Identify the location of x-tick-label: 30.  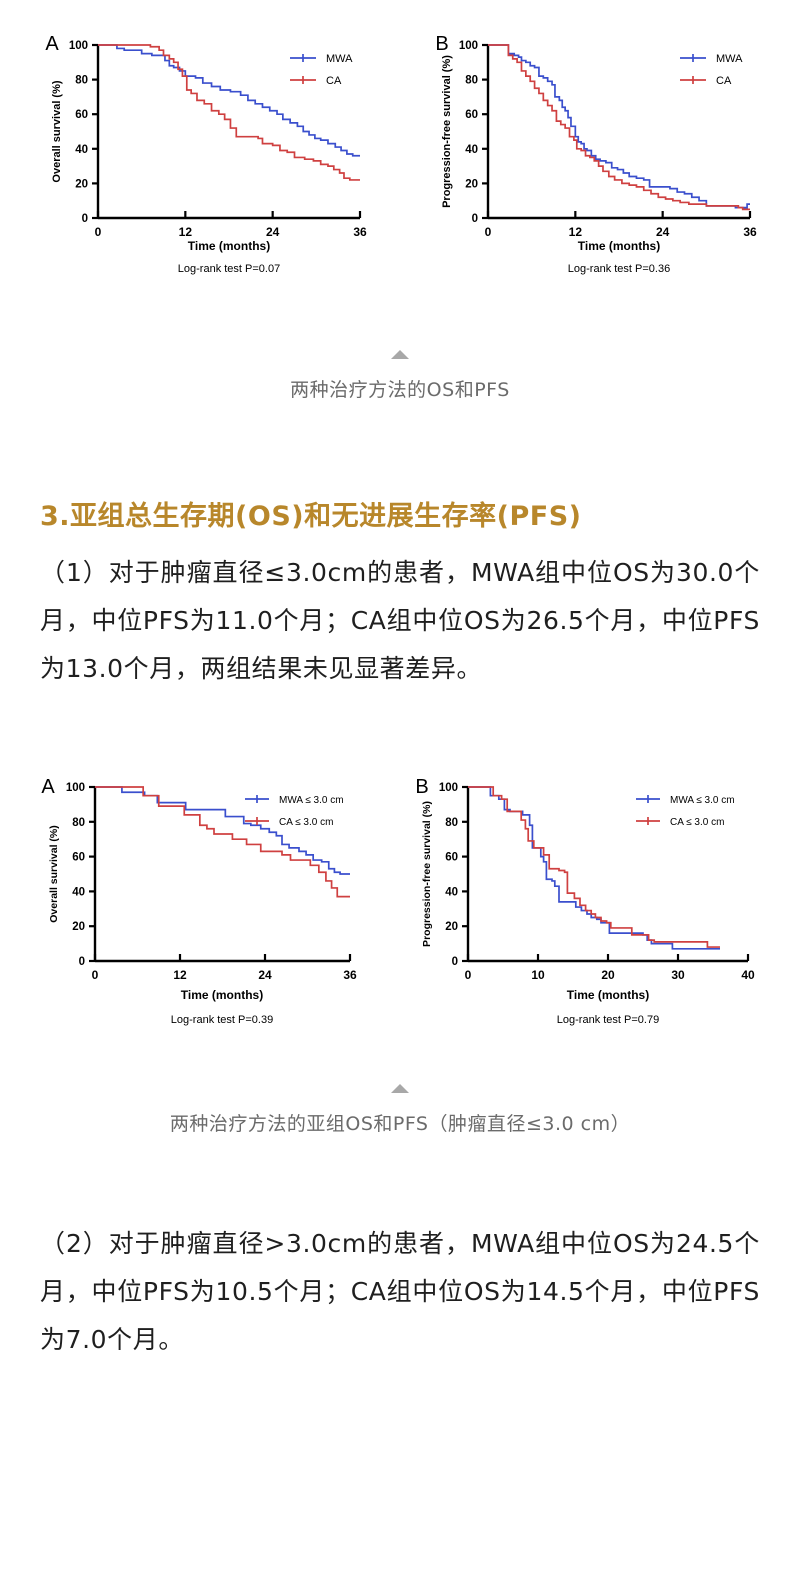
(678, 975).